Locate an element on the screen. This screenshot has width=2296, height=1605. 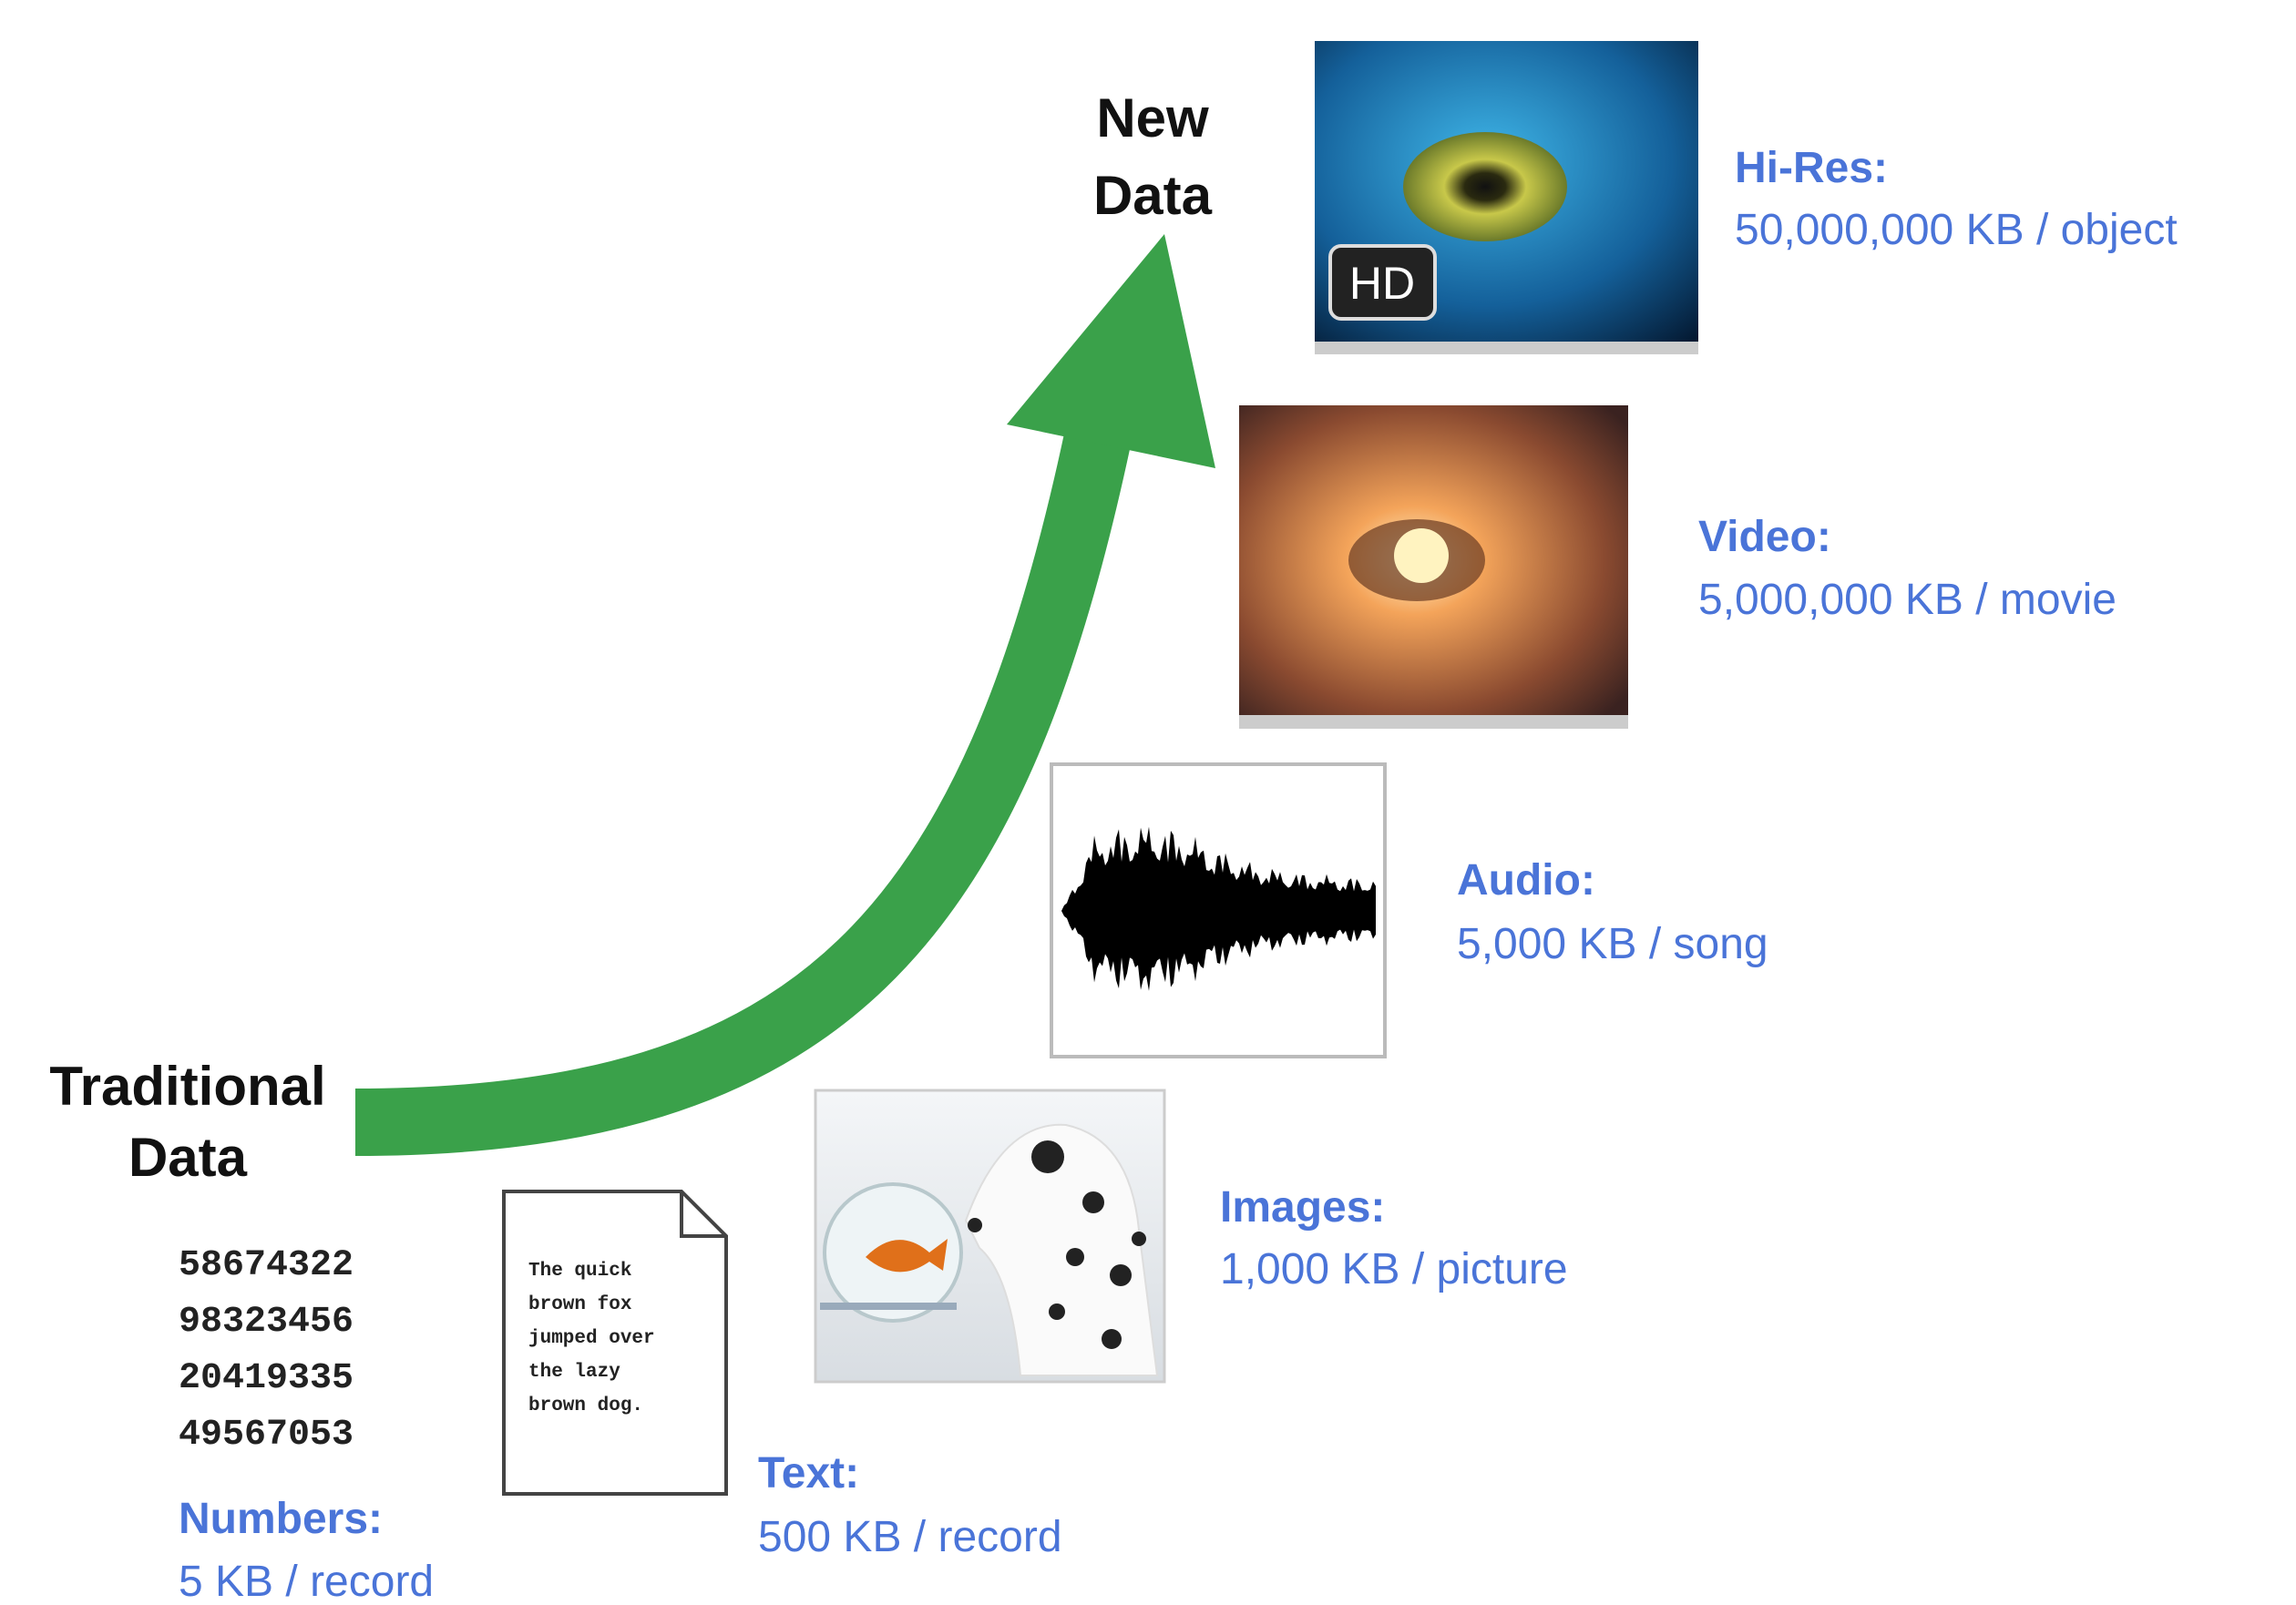
audio-waveform is located at coordinates (1218, 908).